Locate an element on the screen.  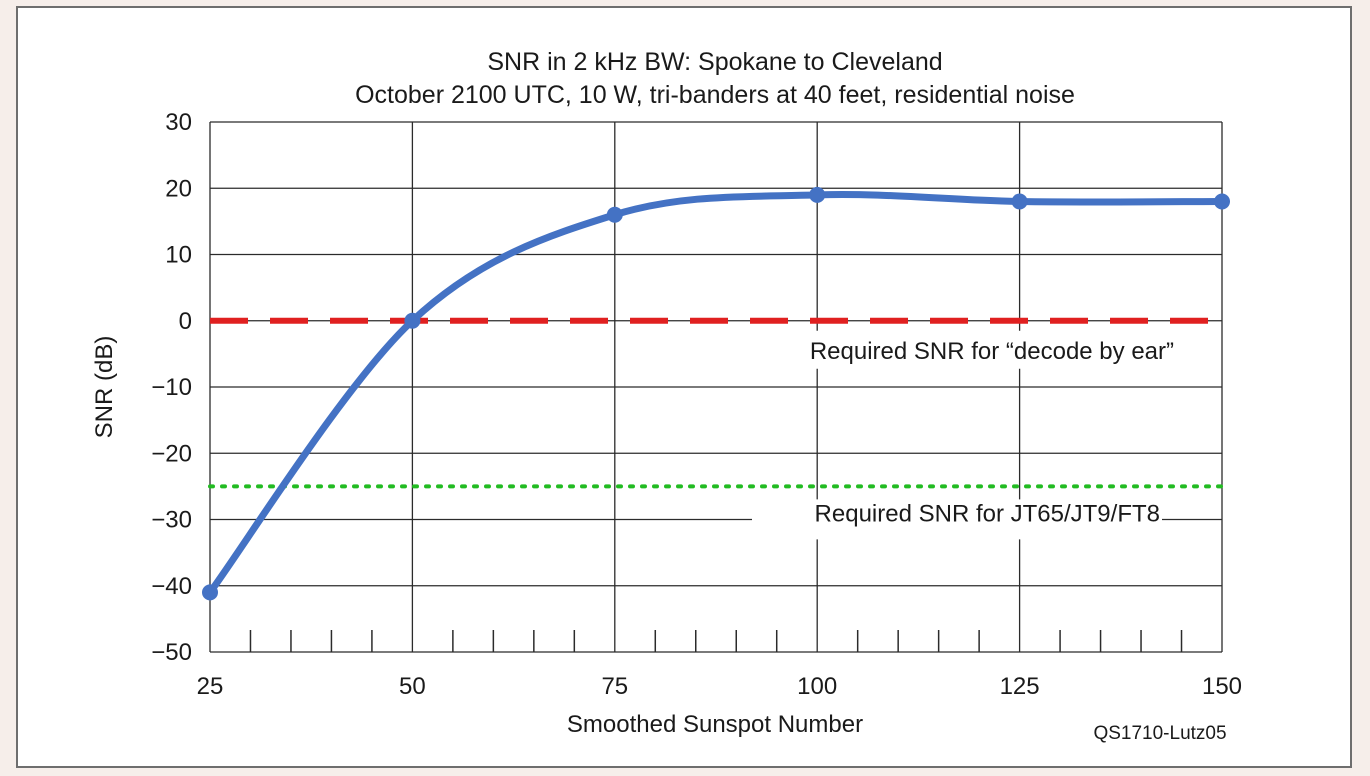
digital-modes-label: Required SNR for JT65/JT9/FT8 is located at coordinates (987, 513).